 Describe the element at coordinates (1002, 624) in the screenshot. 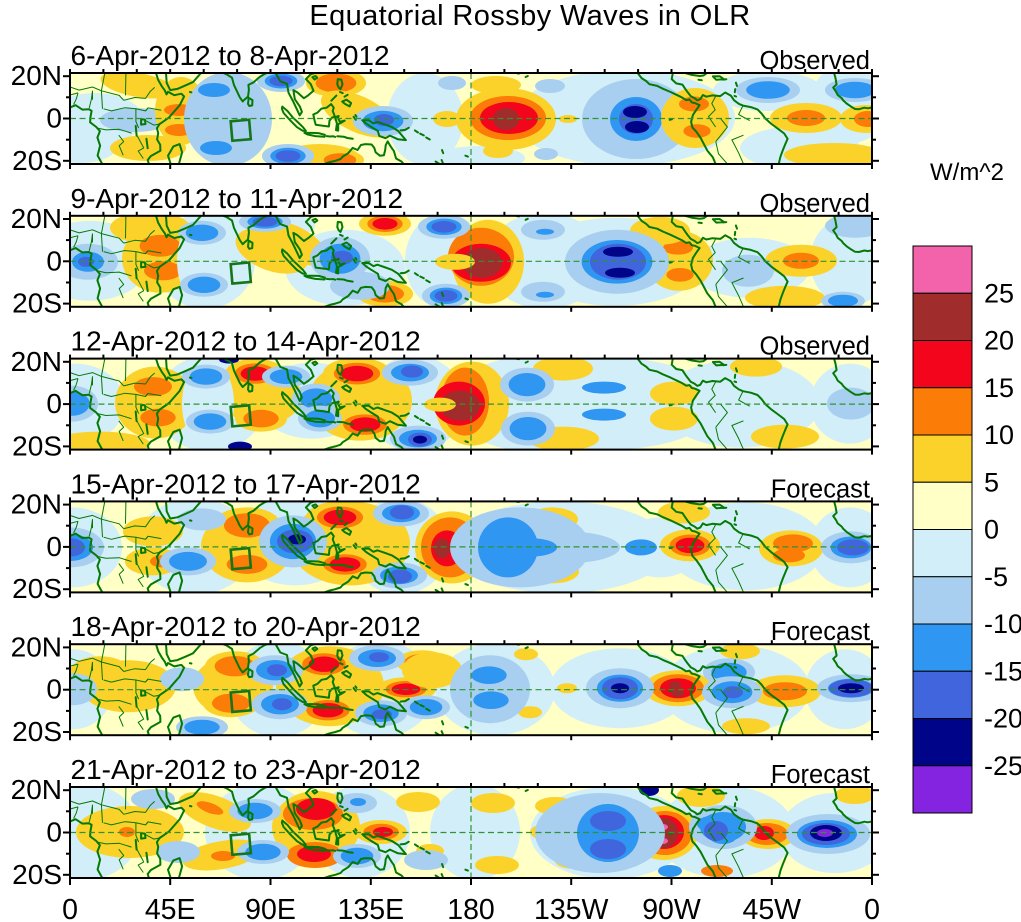

I see `svg-text: -10` at that location.